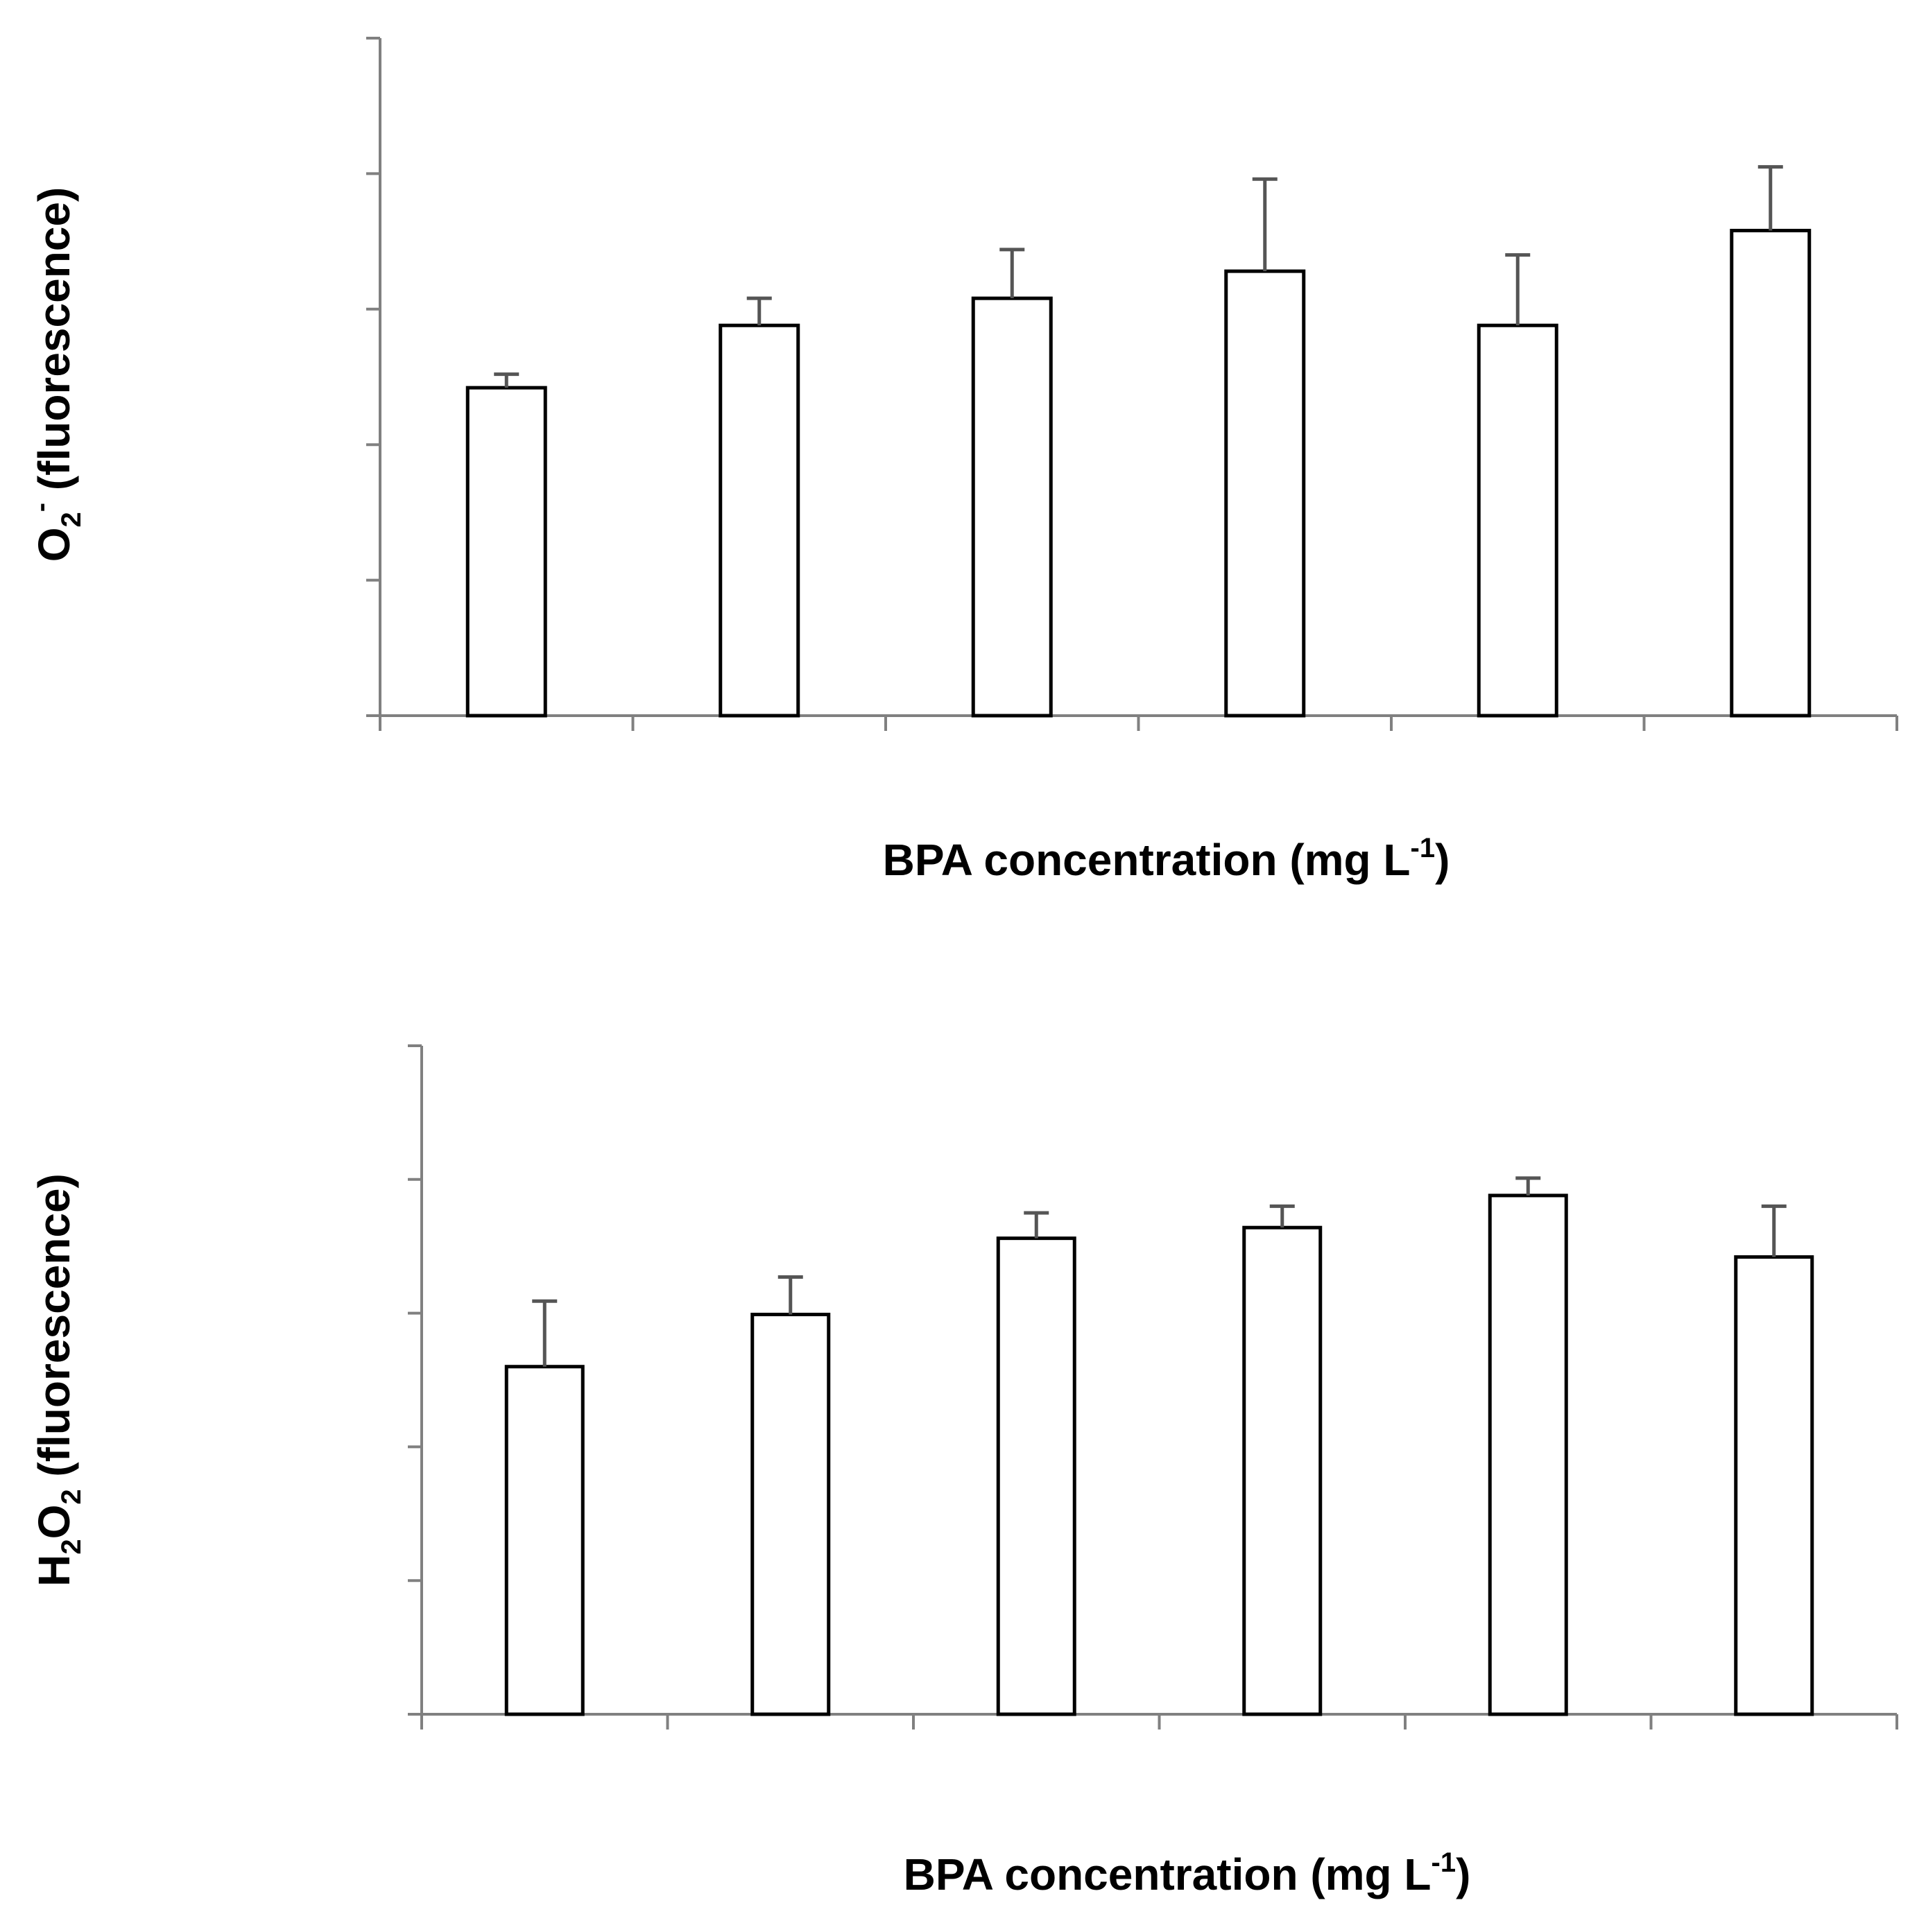 The image size is (1917, 1932). I want to click on y-axis-title: H2O2 (fluorescence), so click(58, 1380).